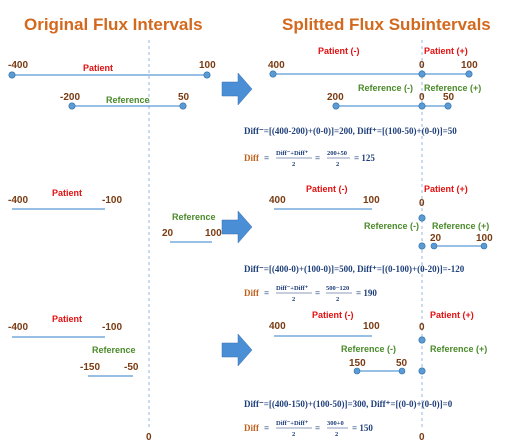  Describe the element at coordinates (335, 423) in the screenshot. I see `p3-value-num: 300+0` at that location.